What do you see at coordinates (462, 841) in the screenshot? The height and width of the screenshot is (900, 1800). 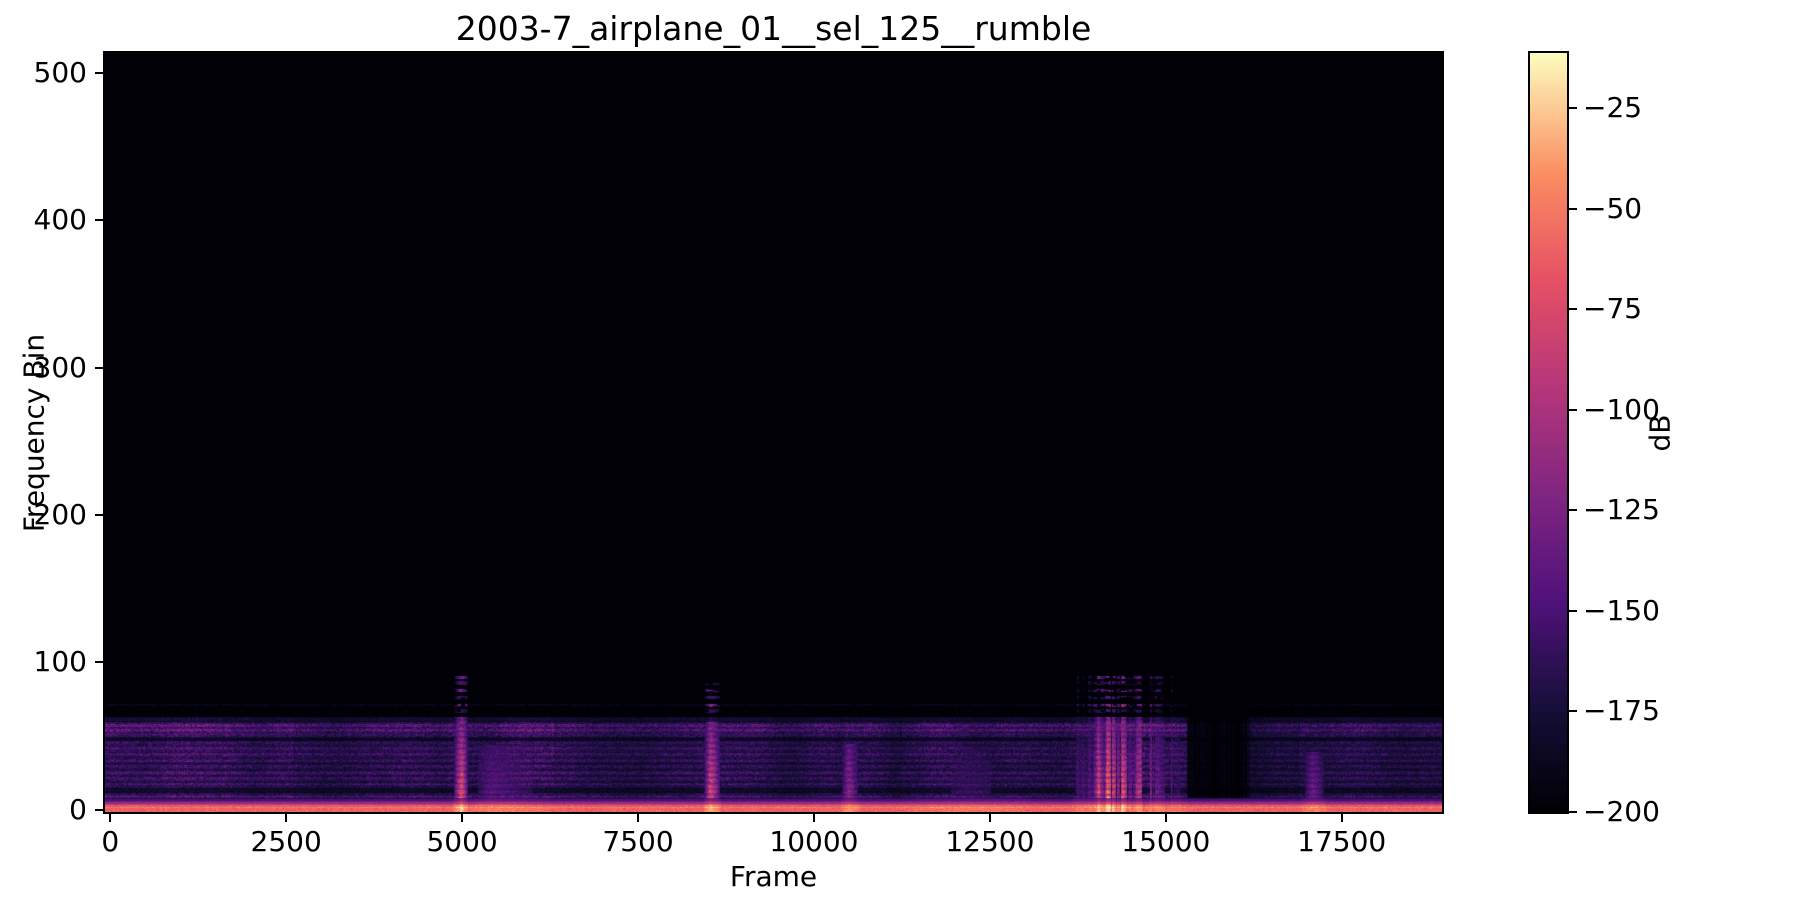 I see `x-tick-label: 5000` at bounding box center [462, 841].